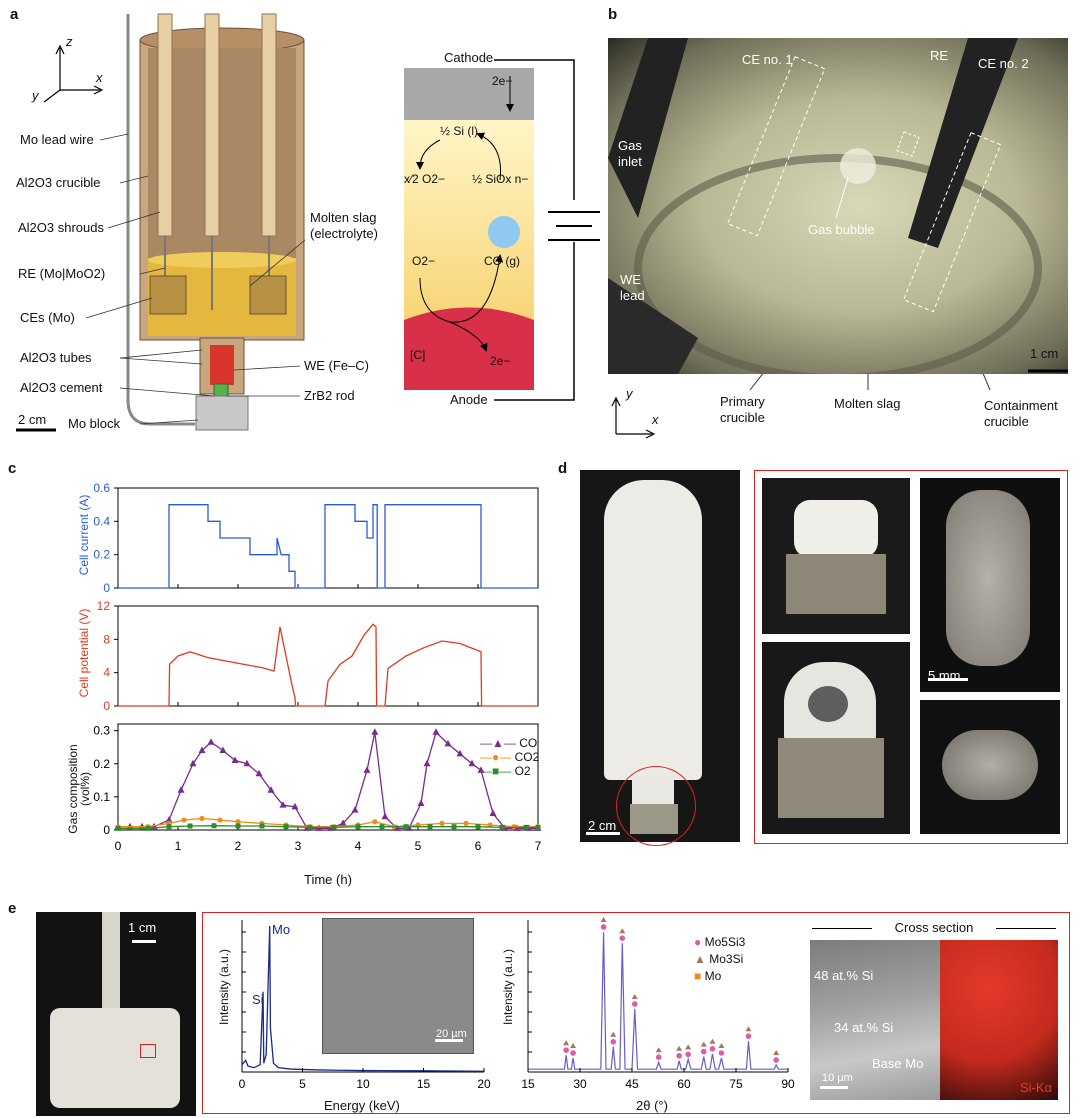 This screenshot has height=1118, width=1080. I want to click on c-xlabel: Time (h), so click(328, 879).